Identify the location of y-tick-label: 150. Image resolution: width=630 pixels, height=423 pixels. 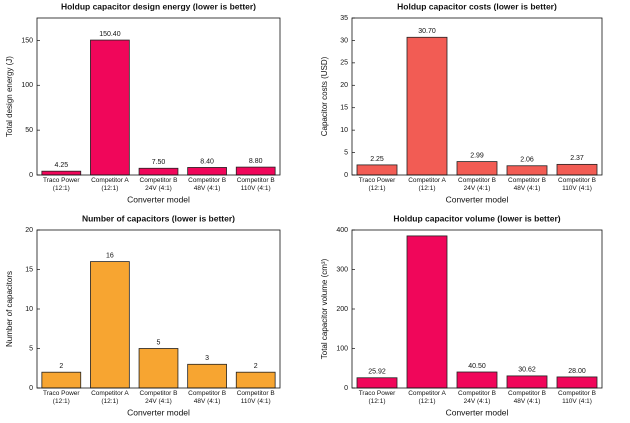
(27, 40).